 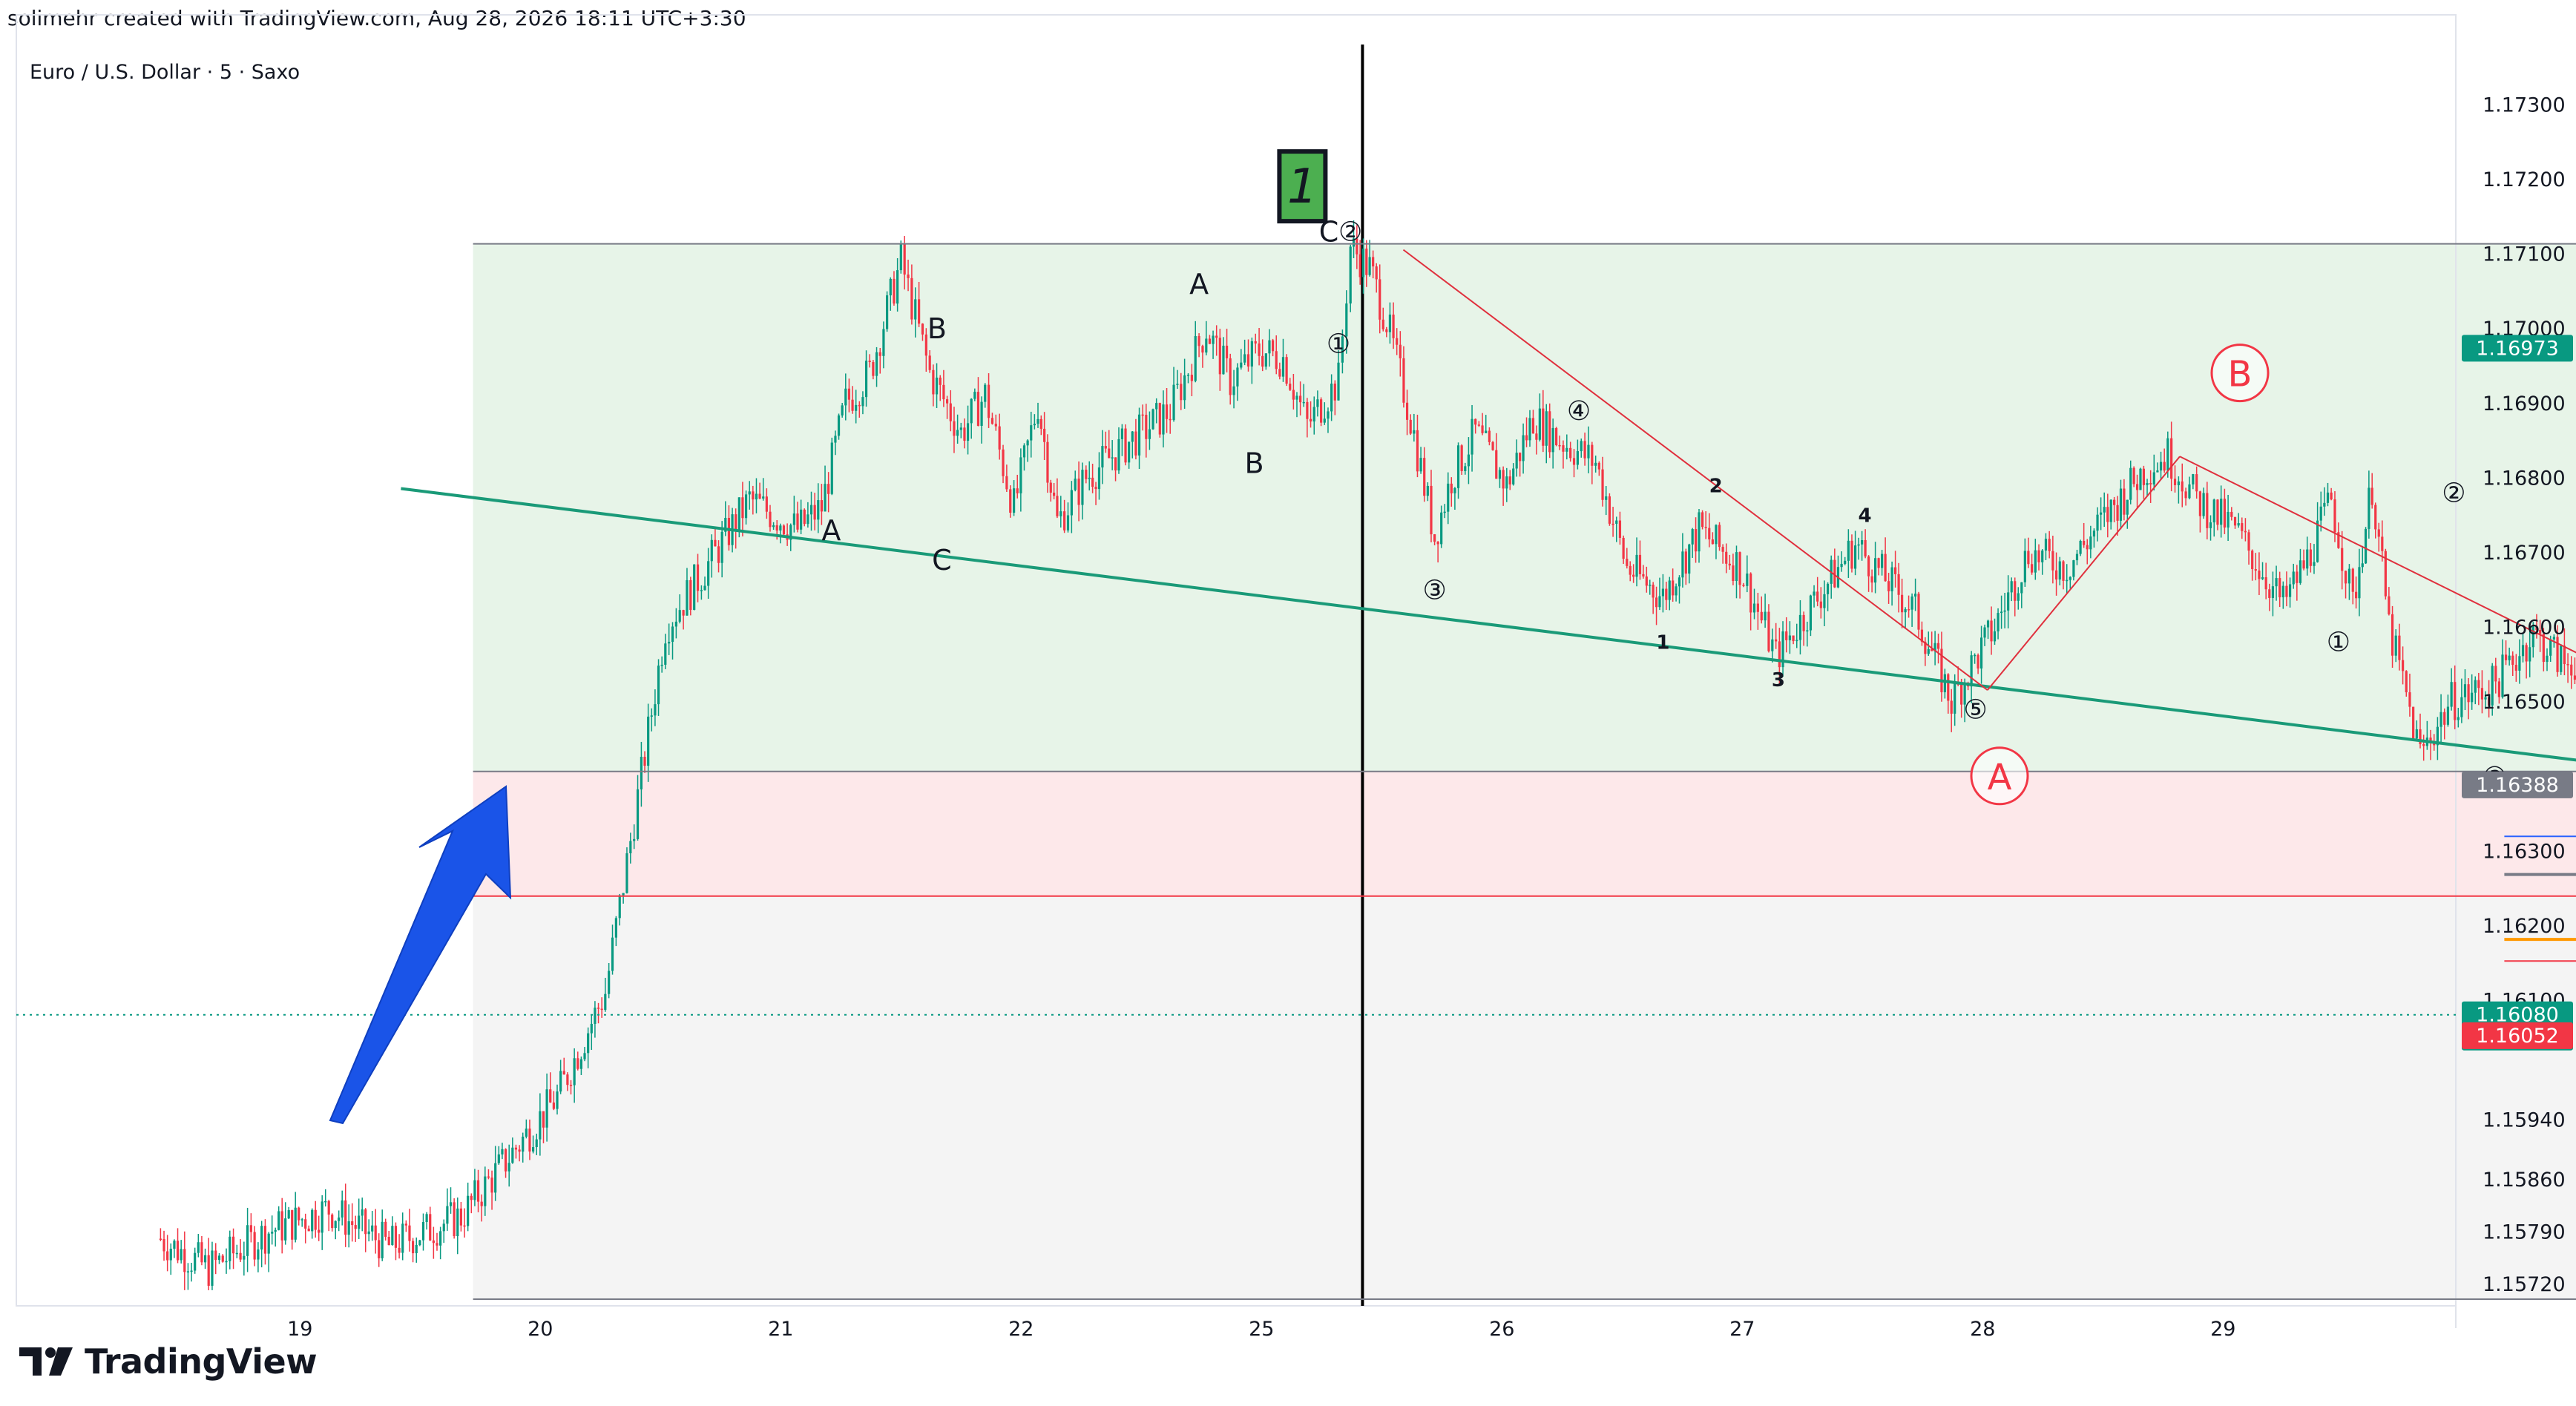 What do you see at coordinates (1778, 680) in the screenshot?
I see `wave-label-small-3: 3` at bounding box center [1778, 680].